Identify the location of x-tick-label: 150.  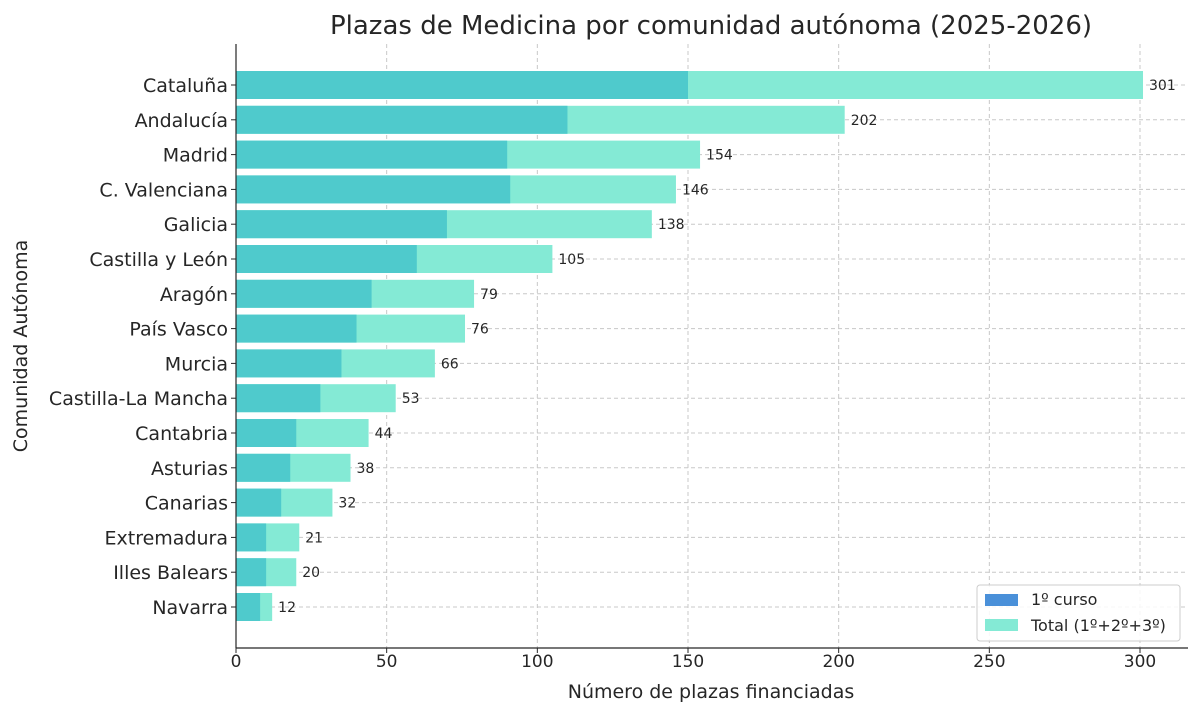
(688, 662).